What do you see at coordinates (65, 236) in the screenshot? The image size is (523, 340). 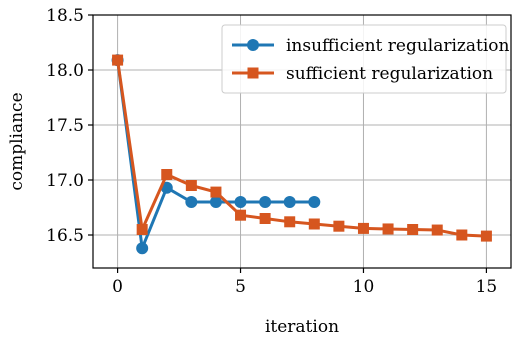 I see `y-tick-label-0: 16.5` at bounding box center [65, 236].